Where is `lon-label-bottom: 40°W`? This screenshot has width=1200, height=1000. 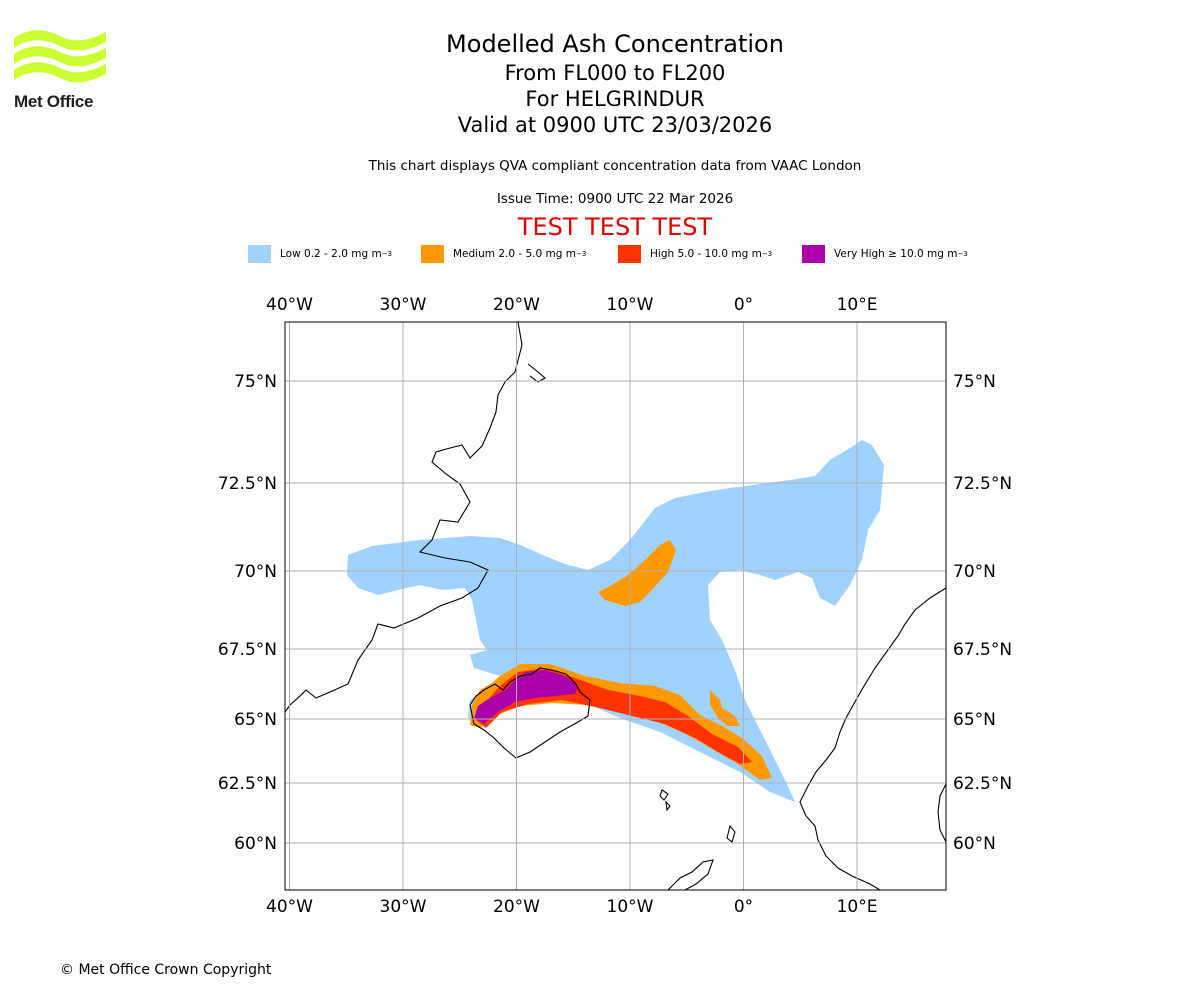 lon-label-bottom: 40°W is located at coordinates (289, 907).